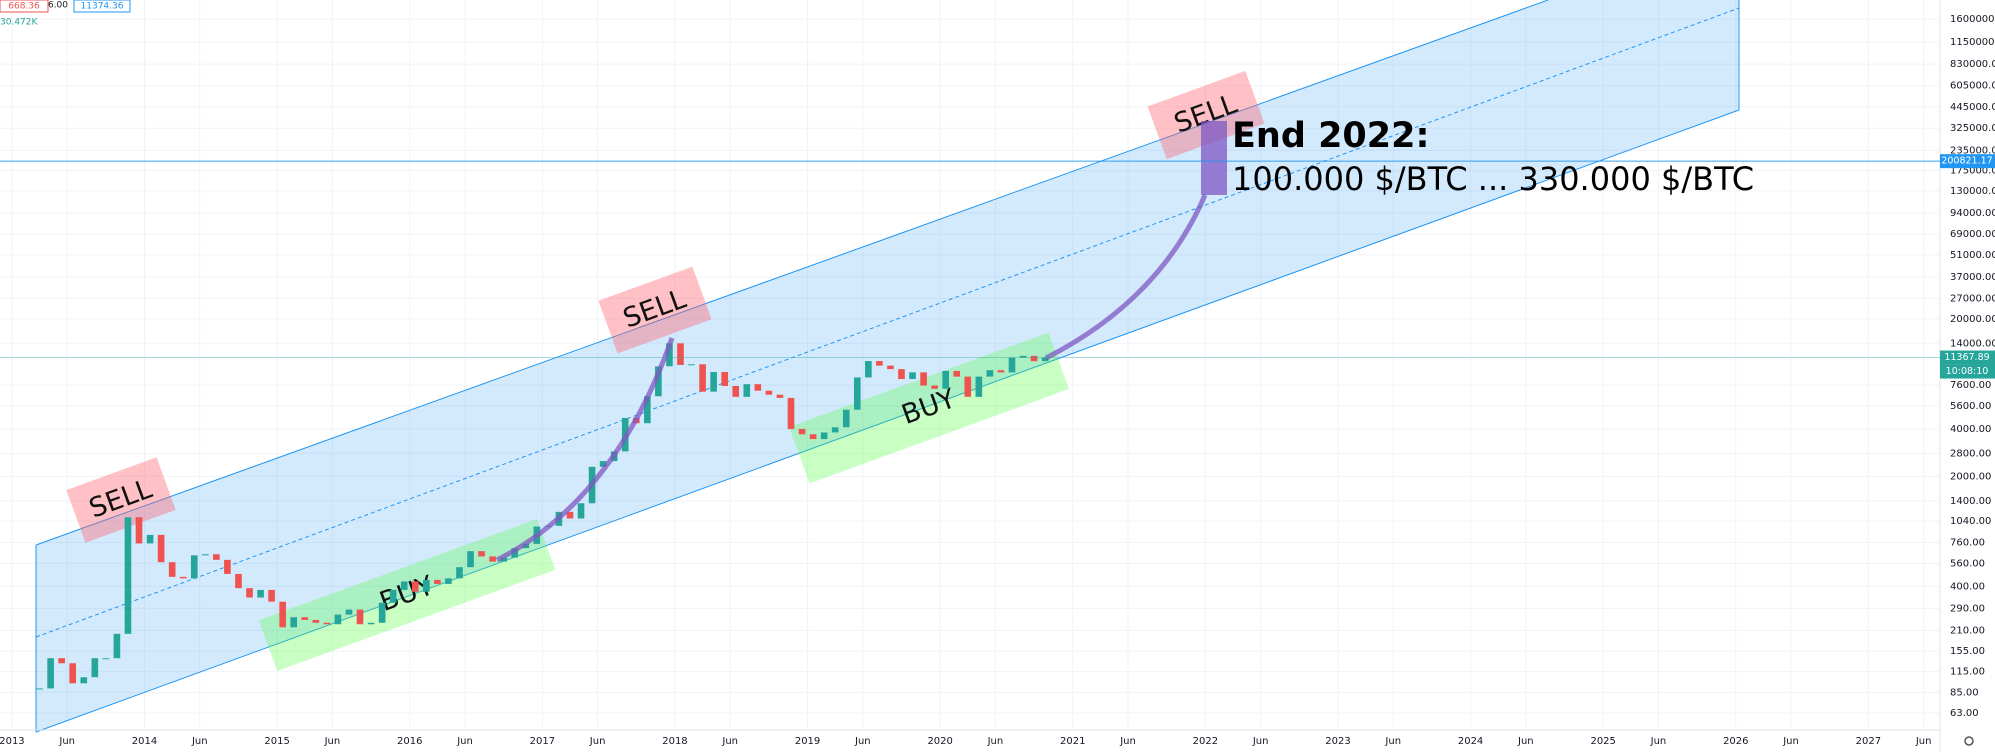 The width and height of the screenshot is (1995, 752). What do you see at coordinates (1970, 453) in the screenshot?
I see `y-tick-label: 2800.00` at bounding box center [1970, 453].